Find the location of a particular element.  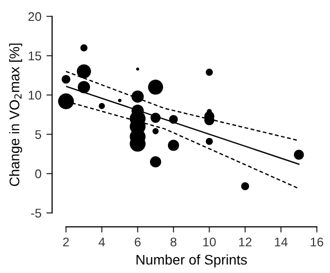

x-tick-label: 16 is located at coordinates (317, 242).